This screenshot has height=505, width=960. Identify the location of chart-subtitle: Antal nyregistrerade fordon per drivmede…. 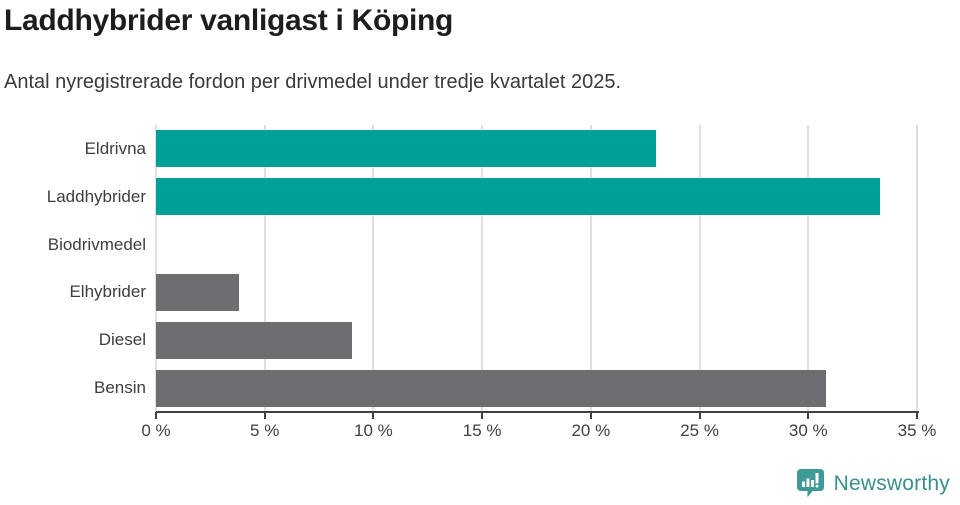
(313, 82).